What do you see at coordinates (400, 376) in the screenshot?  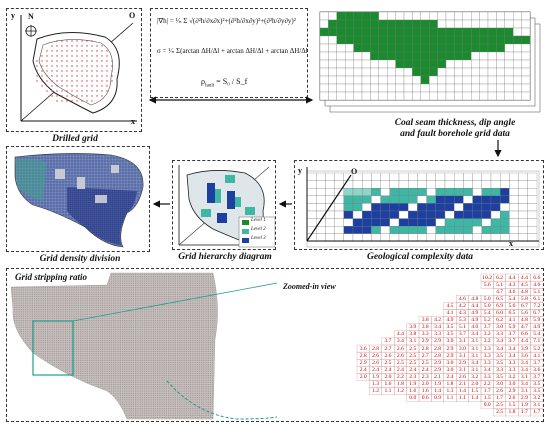 I see `zoom-value: 2.2` at bounding box center [400, 376].